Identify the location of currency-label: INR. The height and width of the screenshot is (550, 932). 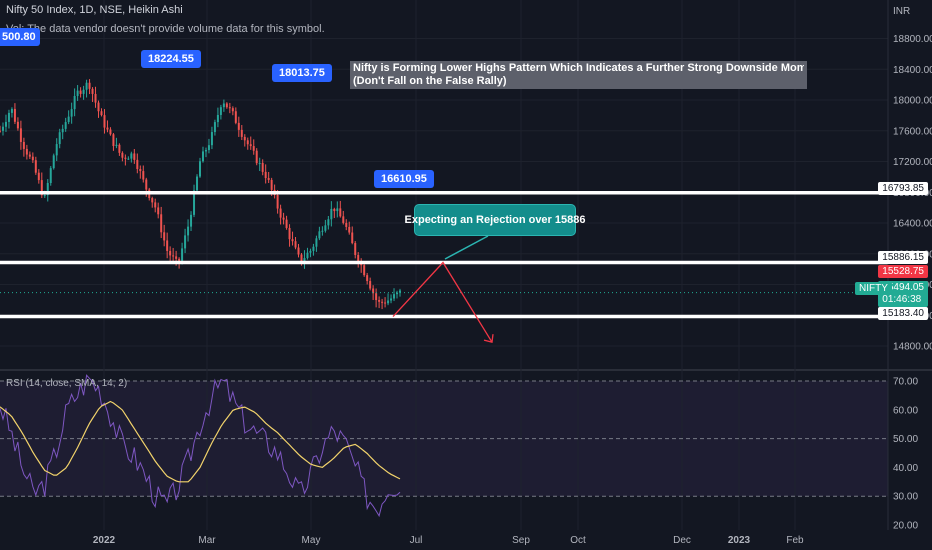
(901, 11).